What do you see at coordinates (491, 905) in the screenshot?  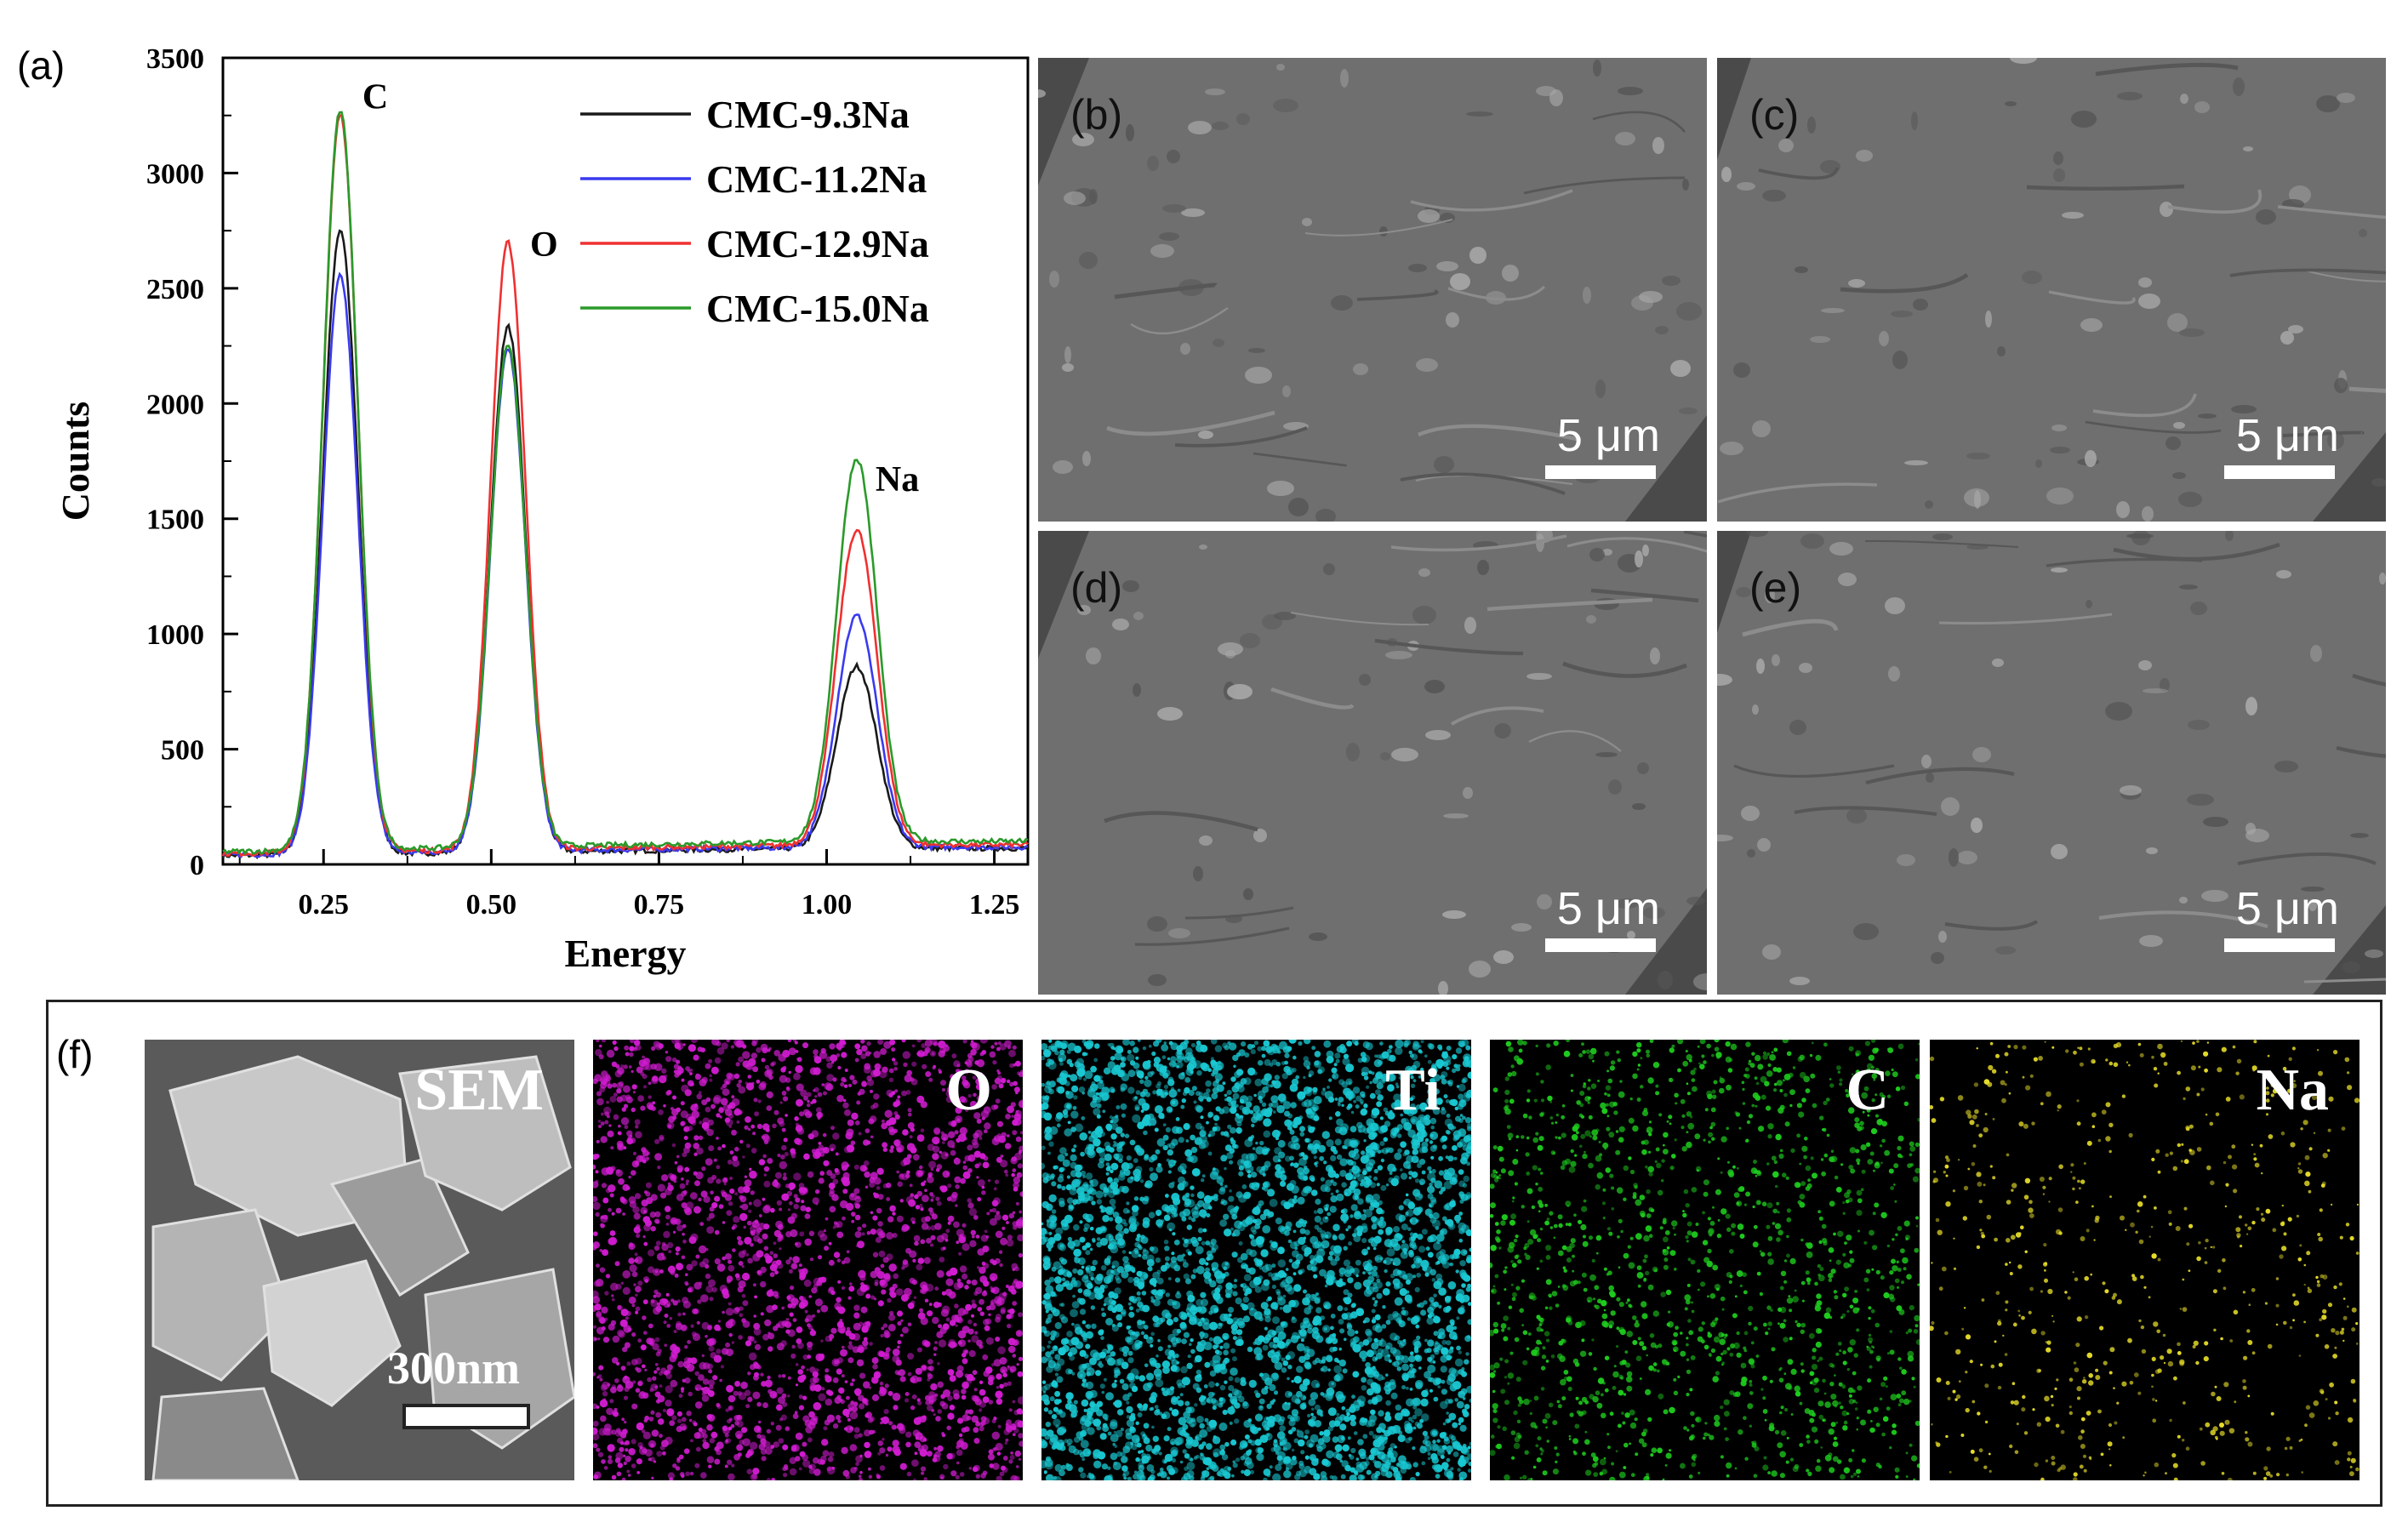 I see `x-tick-label: 0.50` at bounding box center [491, 905].